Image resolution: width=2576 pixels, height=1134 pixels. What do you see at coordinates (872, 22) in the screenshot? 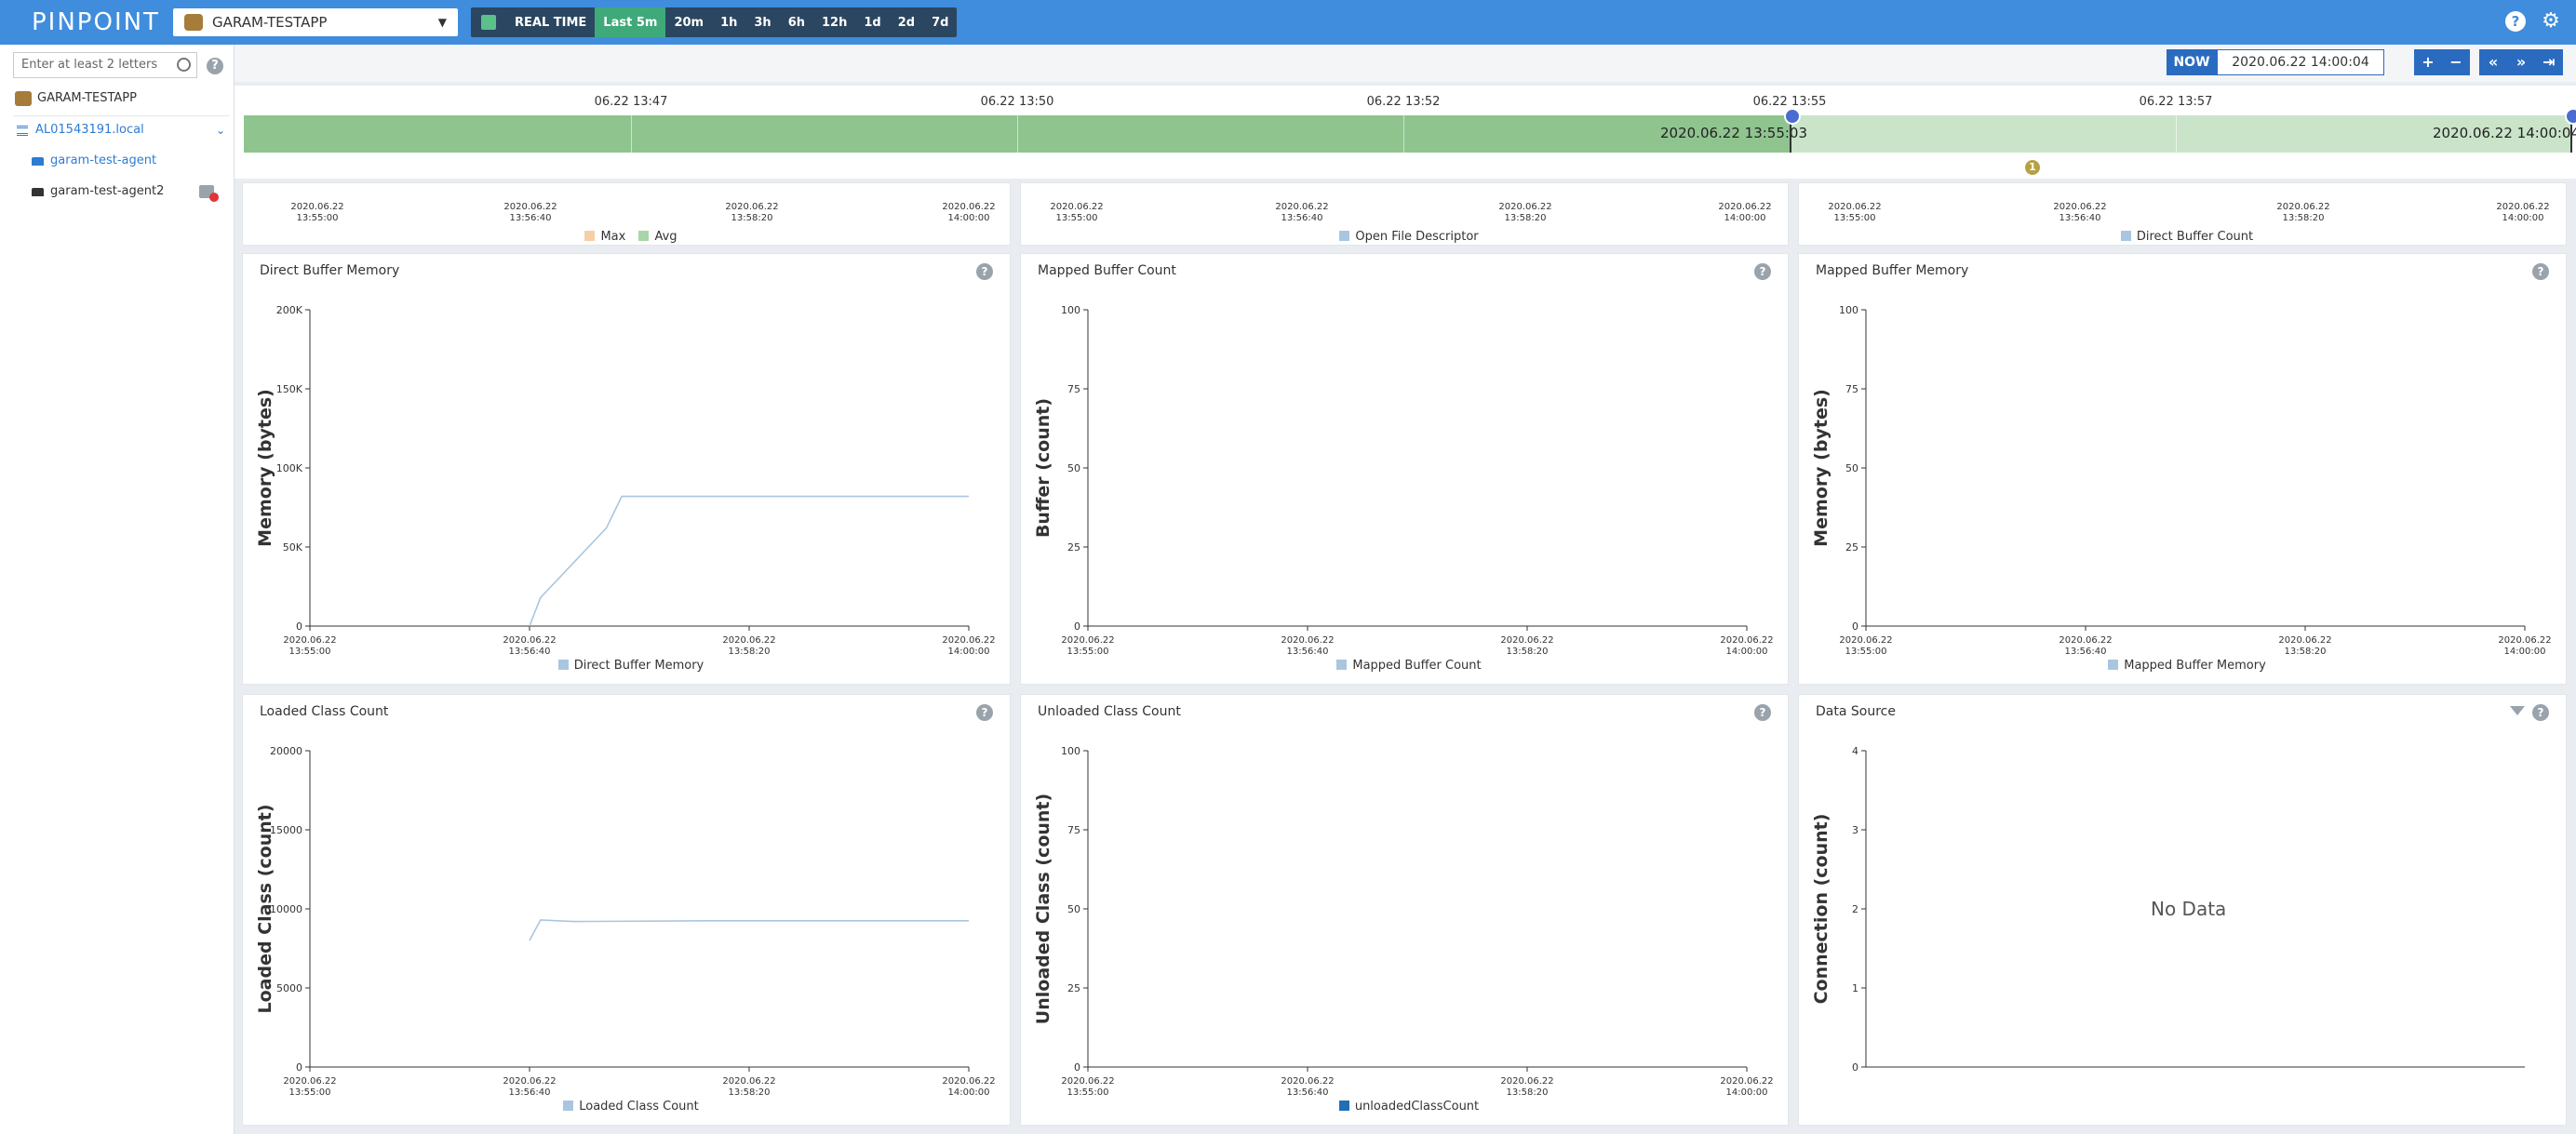
I see `range-button-1d: 1d` at bounding box center [872, 22].